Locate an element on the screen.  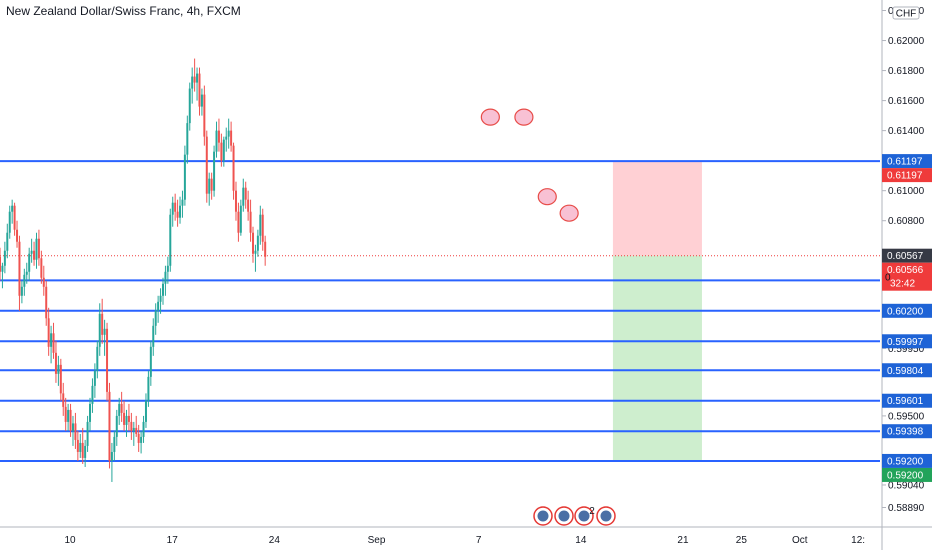
level-tag-label: 0.59601 is located at coordinates (905, 401).